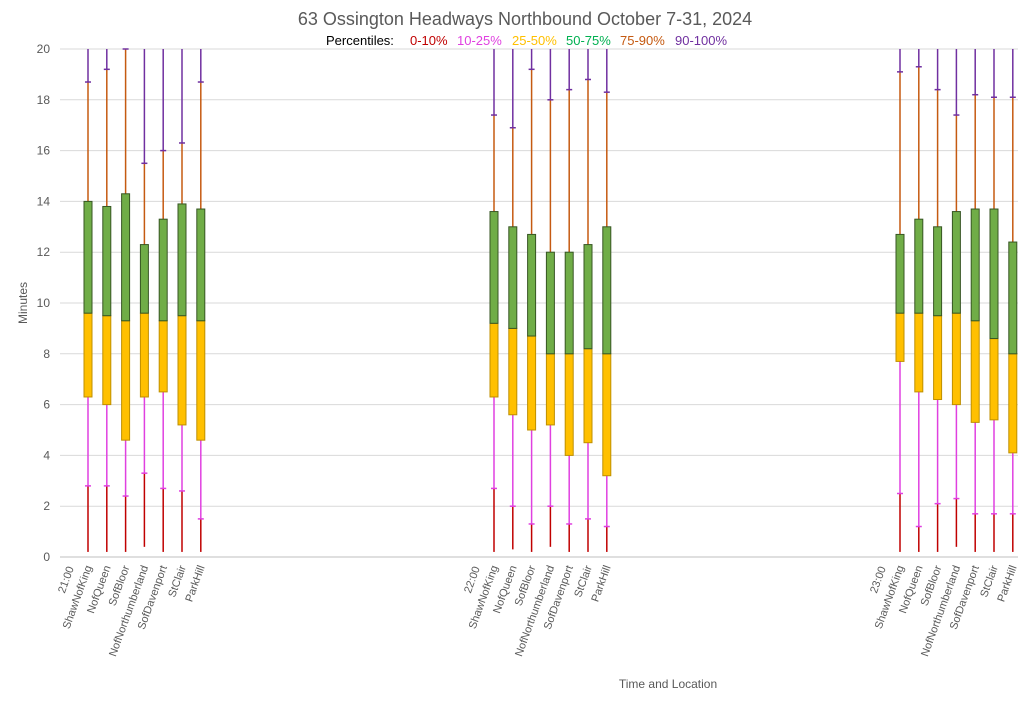 The width and height of the screenshot is (1024, 703). I want to click on y-tick-label: 18, so click(44, 100).